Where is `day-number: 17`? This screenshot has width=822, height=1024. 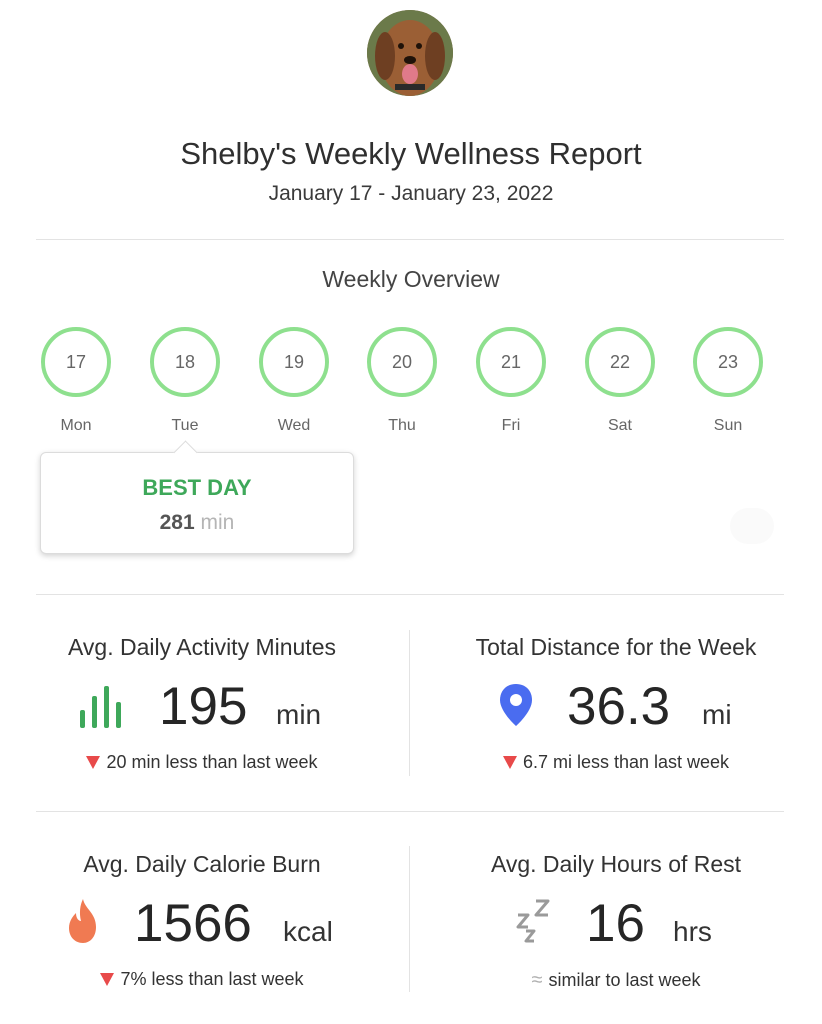 day-number: 17 is located at coordinates (76, 361).